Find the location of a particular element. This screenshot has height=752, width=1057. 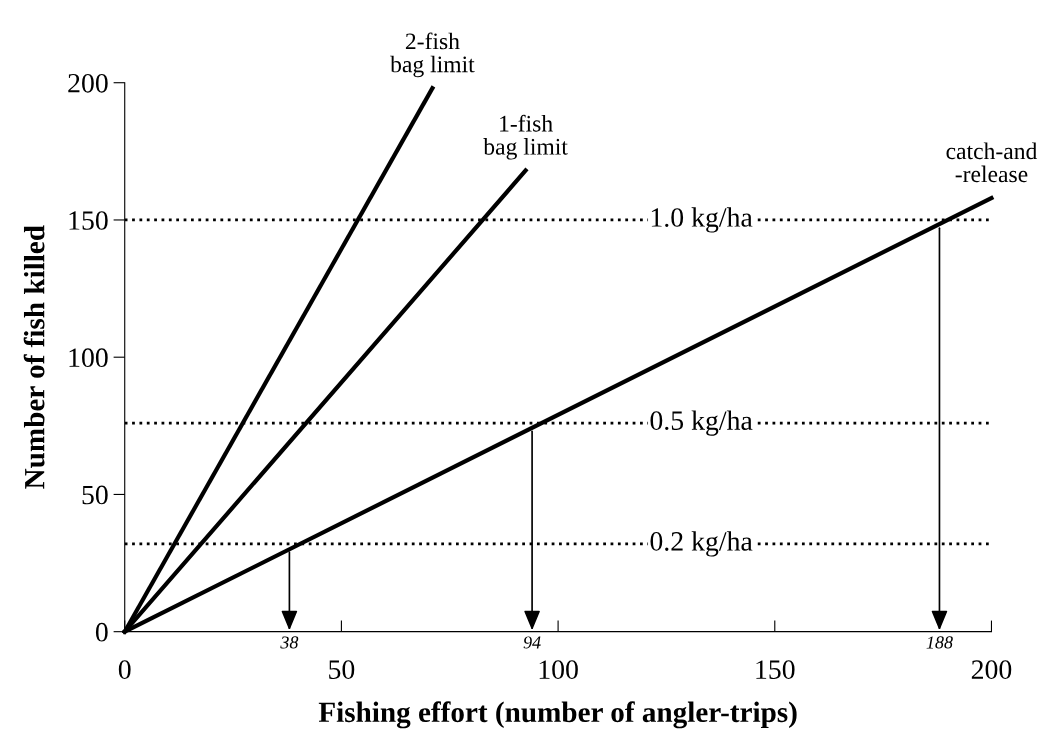

x2-tick-label: 38 is located at coordinates (289, 642).